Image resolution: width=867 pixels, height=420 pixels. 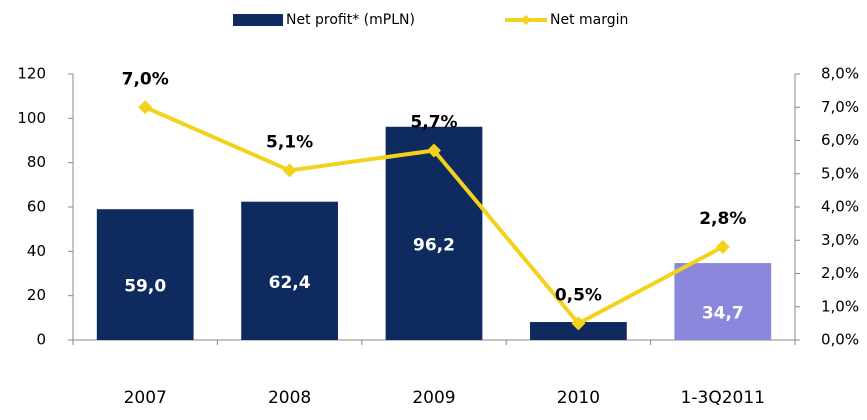 What do you see at coordinates (434, 245) in the screenshot?
I see `bar-value-label: 96,2` at bounding box center [434, 245].